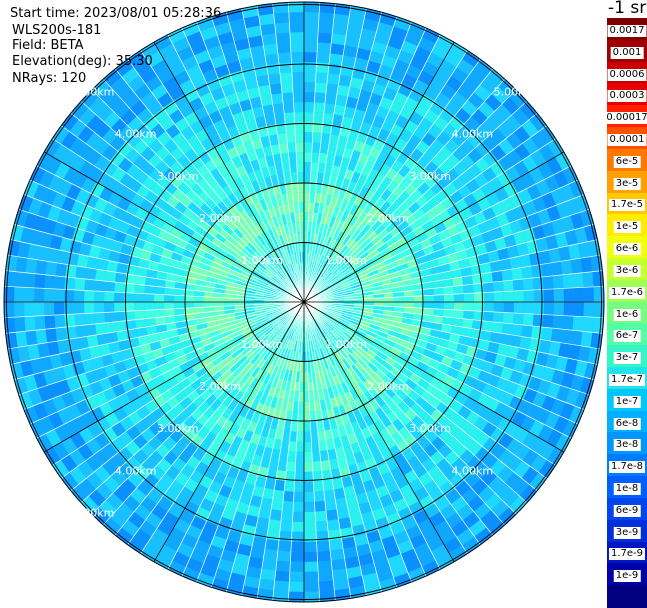  I want to click on azimuth-spoke, so click(379, 172).